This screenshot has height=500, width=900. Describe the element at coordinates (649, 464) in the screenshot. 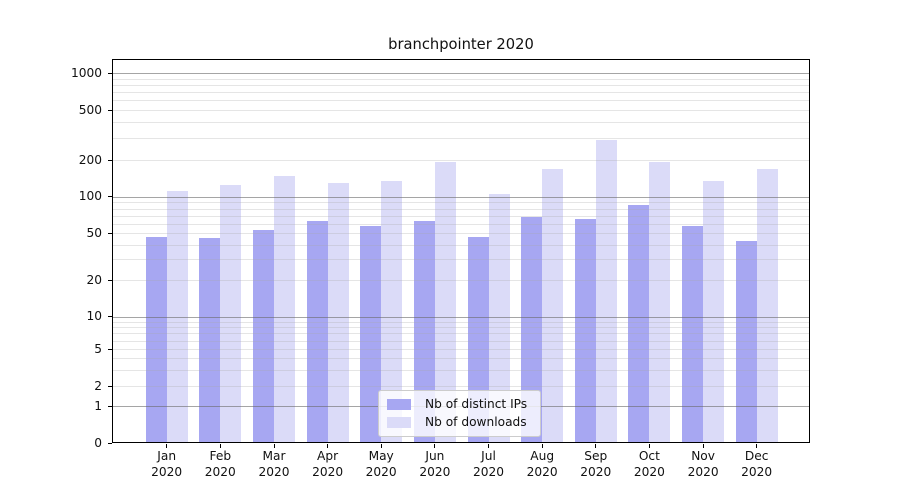

I see `x-tick-label: Oct 2020` at that location.